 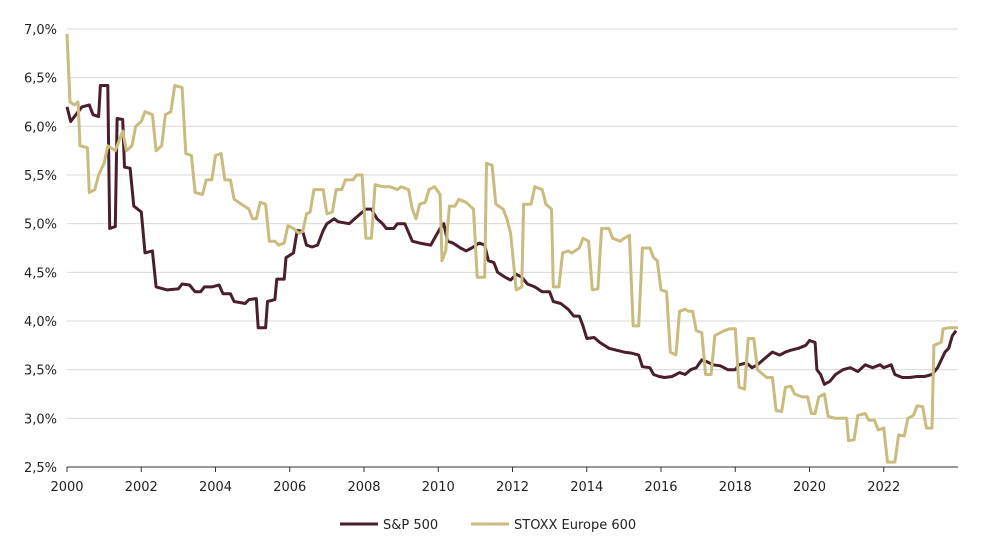 What do you see at coordinates (488, 525) in the screenshot?
I see `legend: S&P 500 STOXX Europe 600` at bounding box center [488, 525].